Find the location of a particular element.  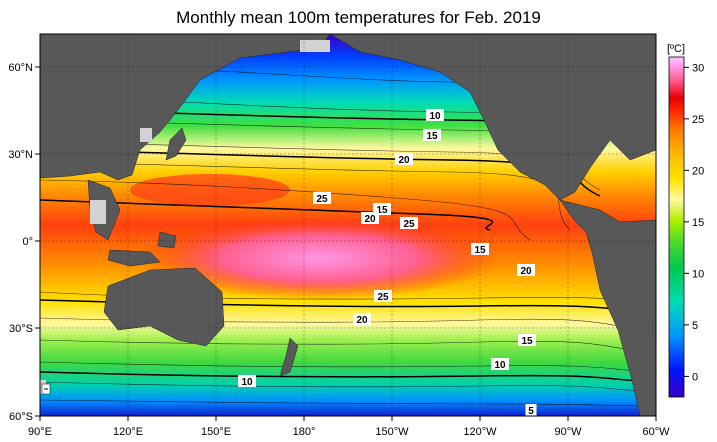

south-america-land is located at coordinates (607, 307).